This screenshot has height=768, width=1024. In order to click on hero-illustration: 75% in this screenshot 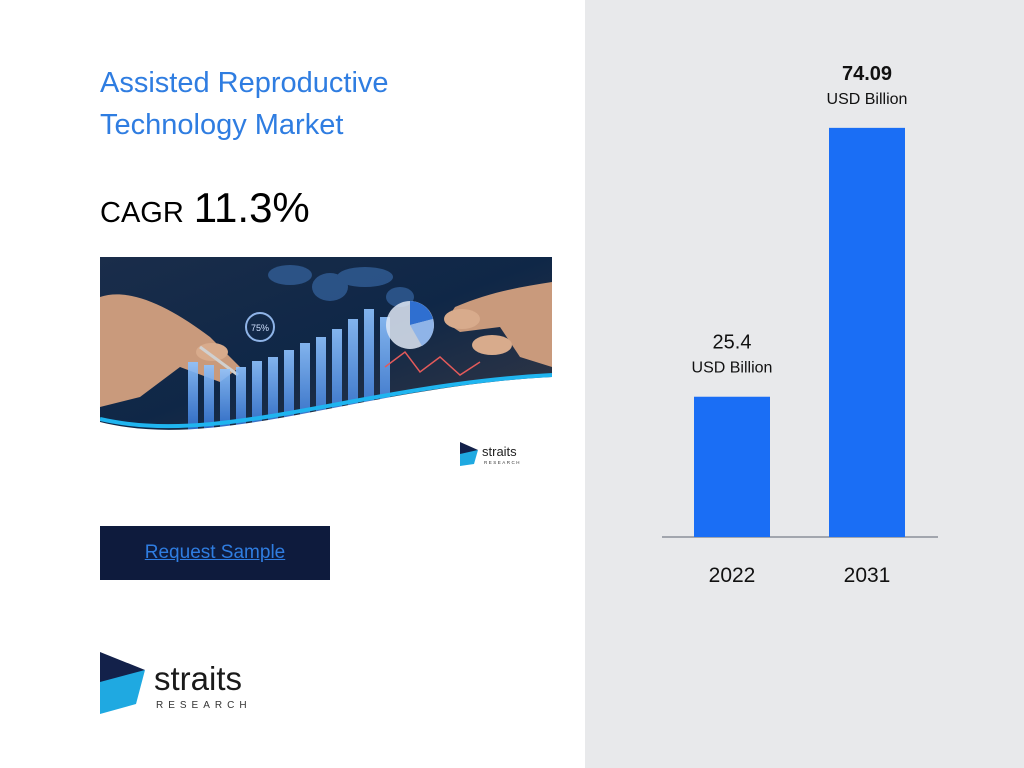, I will do `click(326, 347)`.